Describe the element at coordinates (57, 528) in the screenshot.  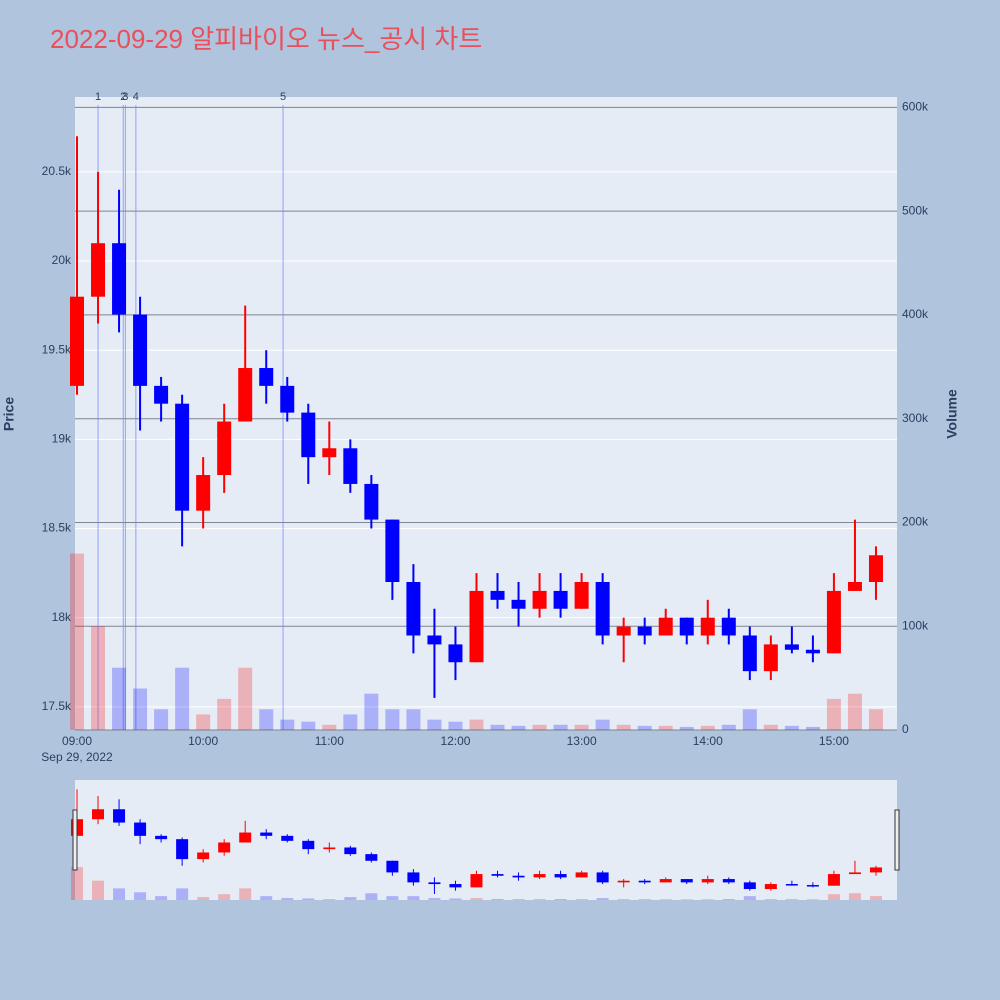
I see `y-tick-label: 18.5k` at that location.